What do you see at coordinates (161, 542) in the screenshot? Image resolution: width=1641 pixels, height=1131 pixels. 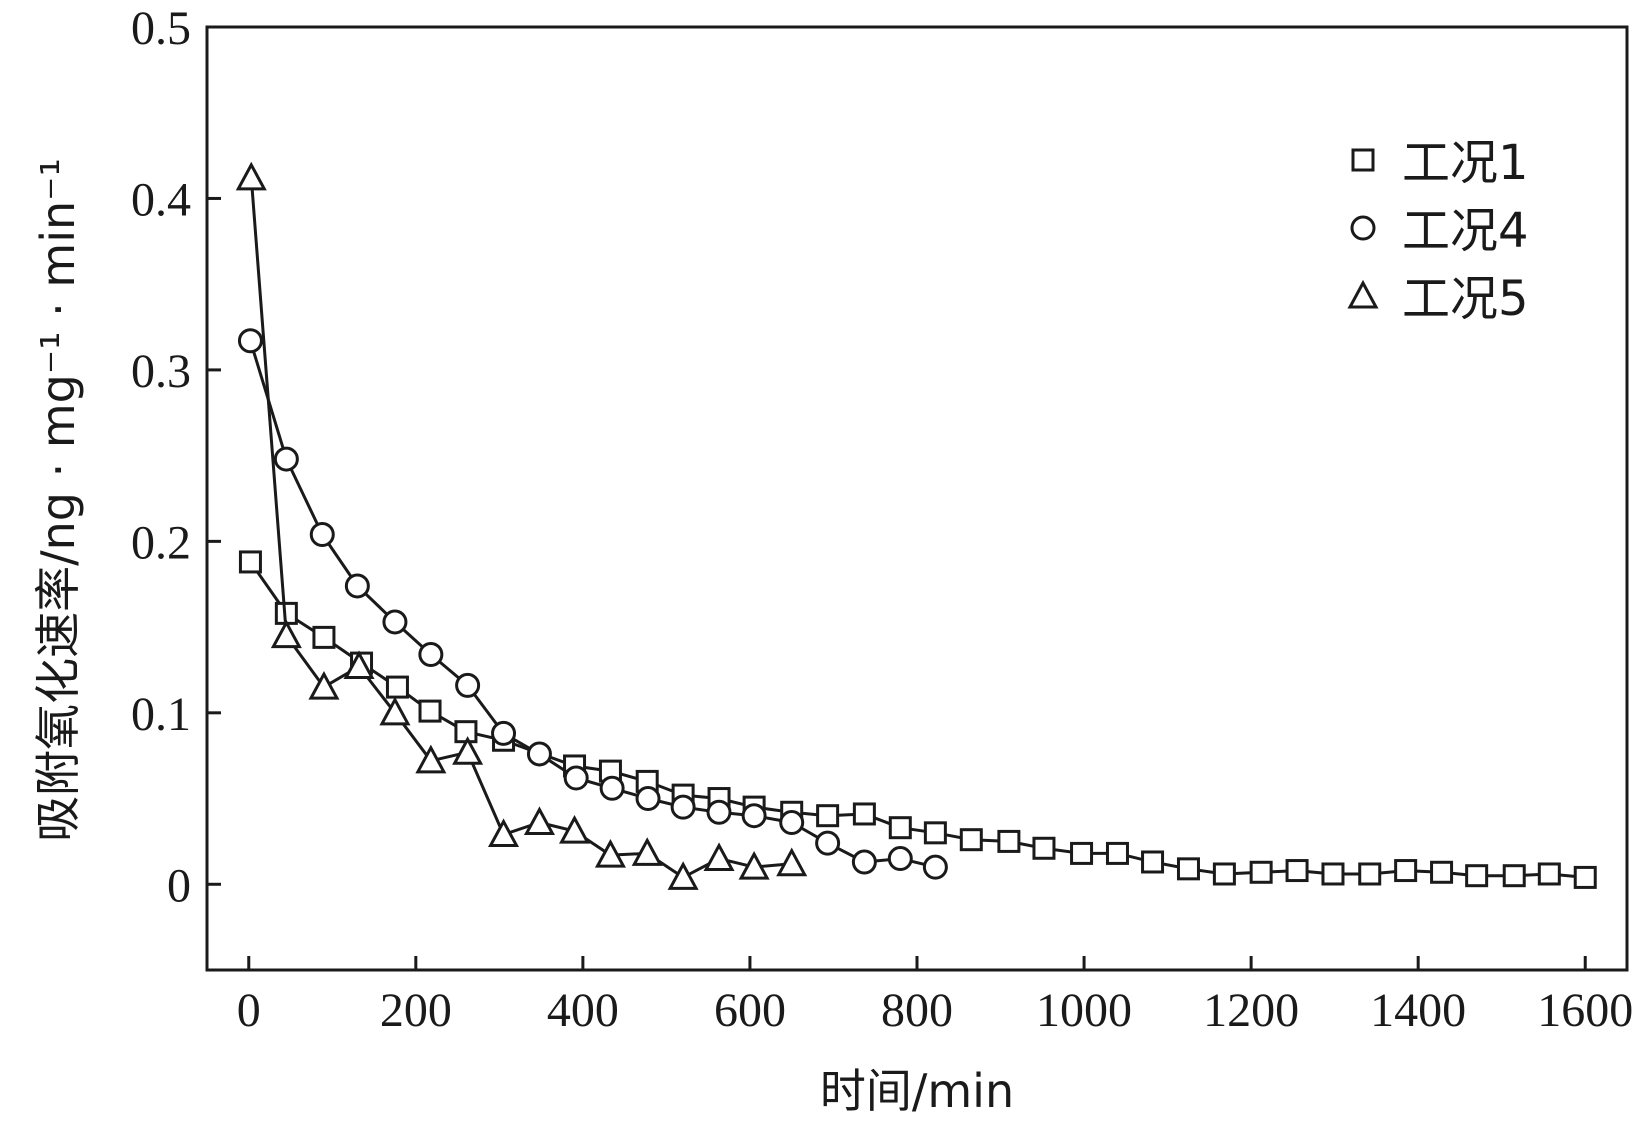 I see `y-tick-label: 0.2` at bounding box center [161, 542].